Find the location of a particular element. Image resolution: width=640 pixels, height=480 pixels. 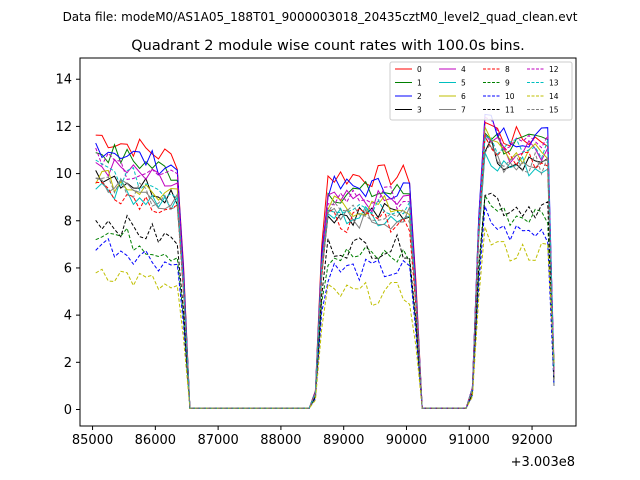

y-tick-label: 10 is located at coordinates (63, 174).